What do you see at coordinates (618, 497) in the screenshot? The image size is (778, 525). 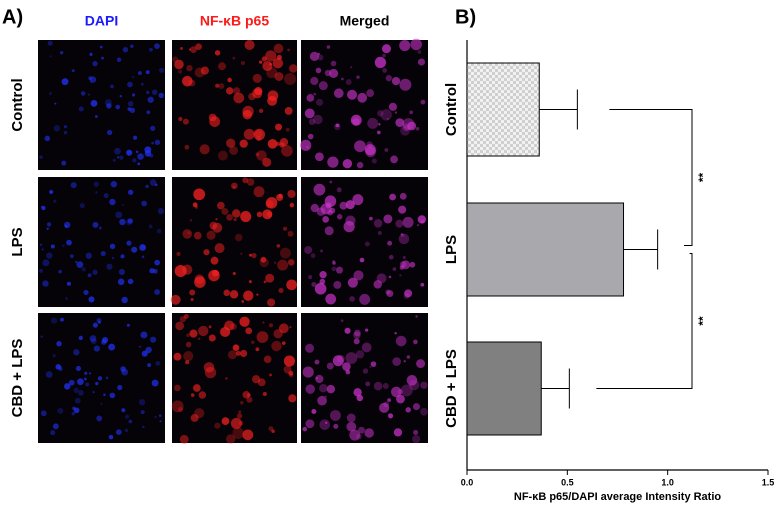 I see `x-axis-label: NF-κB p65/DAPI average Intensity Ratio` at bounding box center [618, 497].